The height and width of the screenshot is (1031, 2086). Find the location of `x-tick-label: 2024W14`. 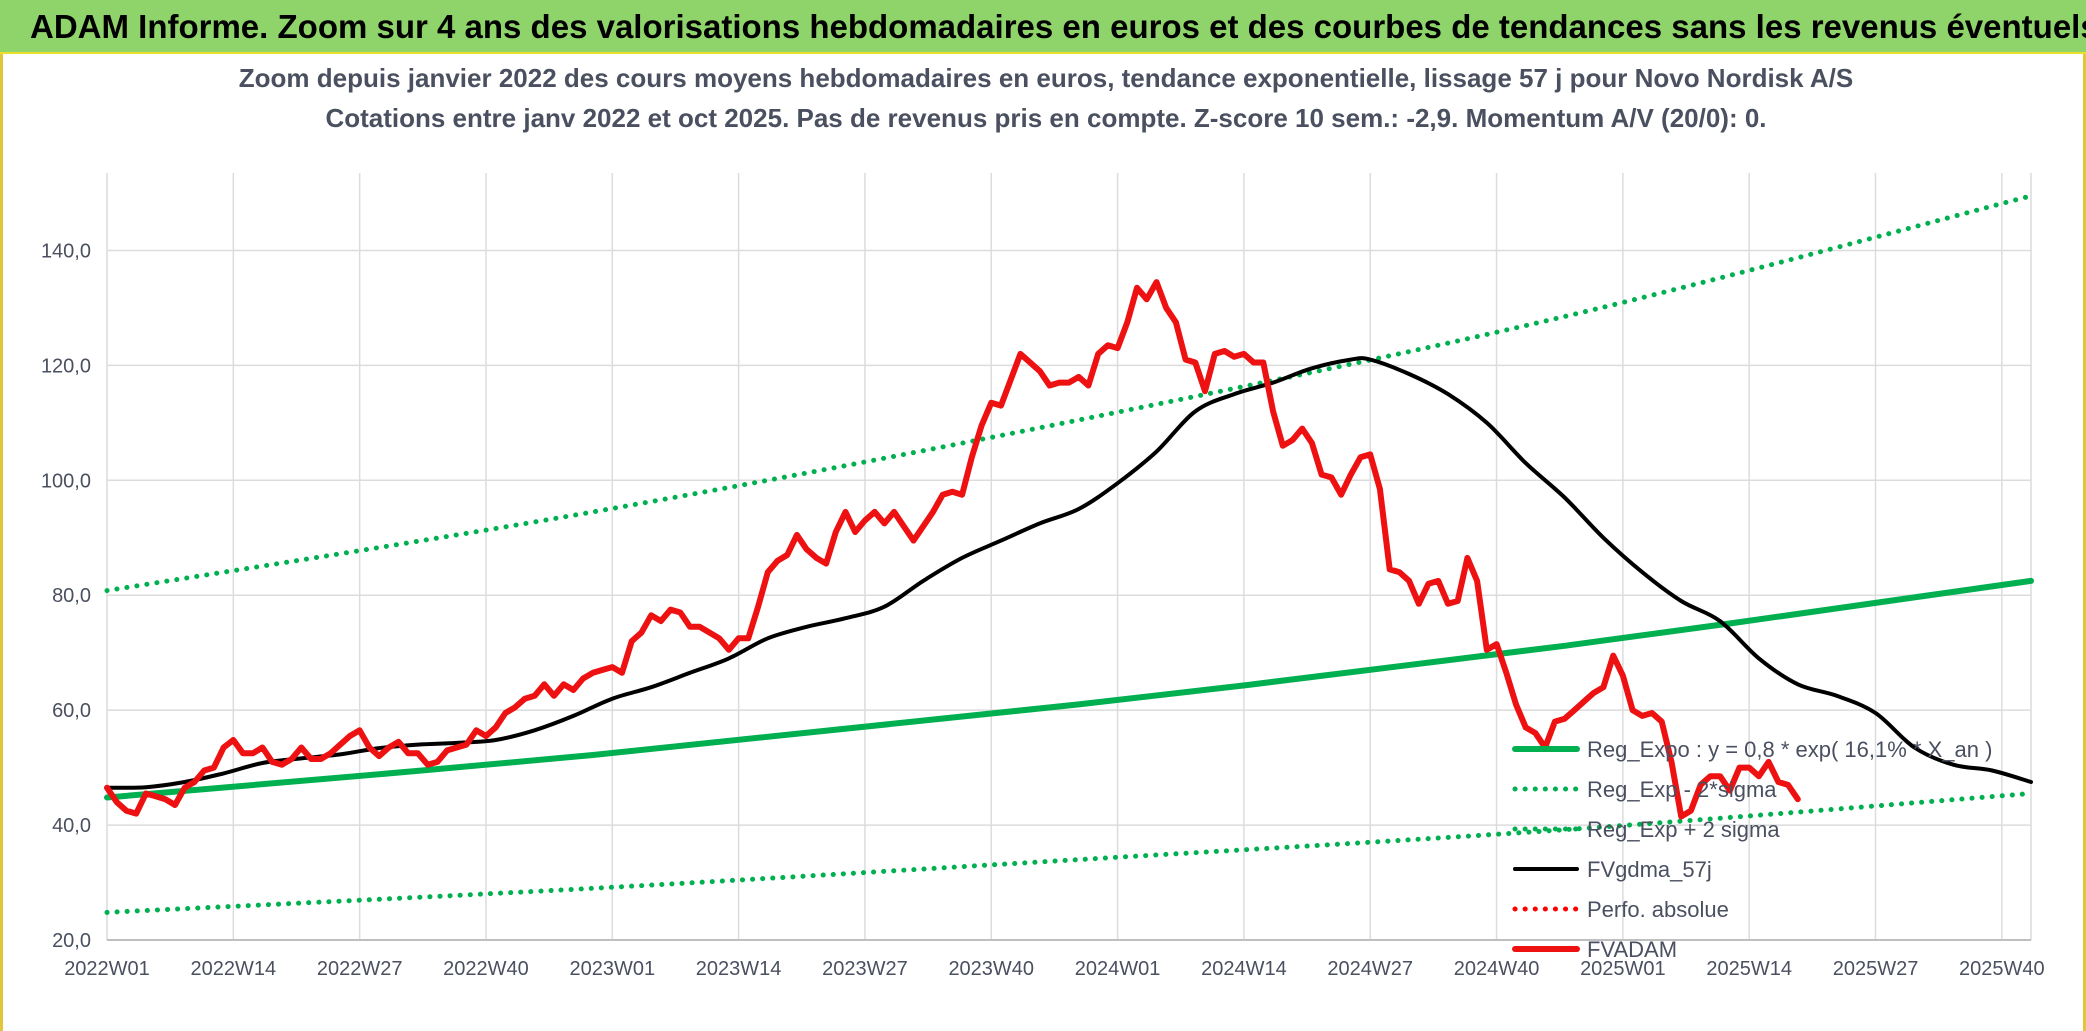

x-tick-label: 2024W14 is located at coordinates (1244, 969).